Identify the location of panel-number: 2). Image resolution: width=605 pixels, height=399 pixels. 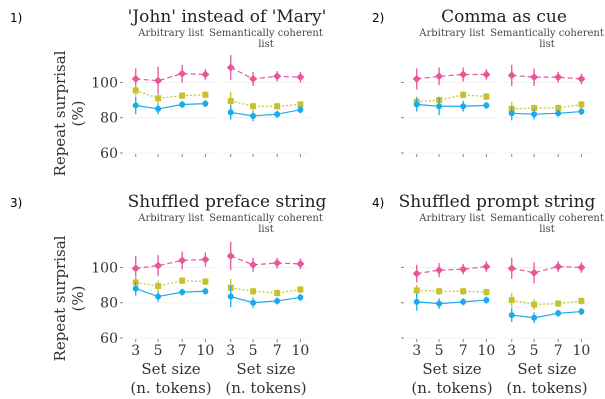
(378, 18).